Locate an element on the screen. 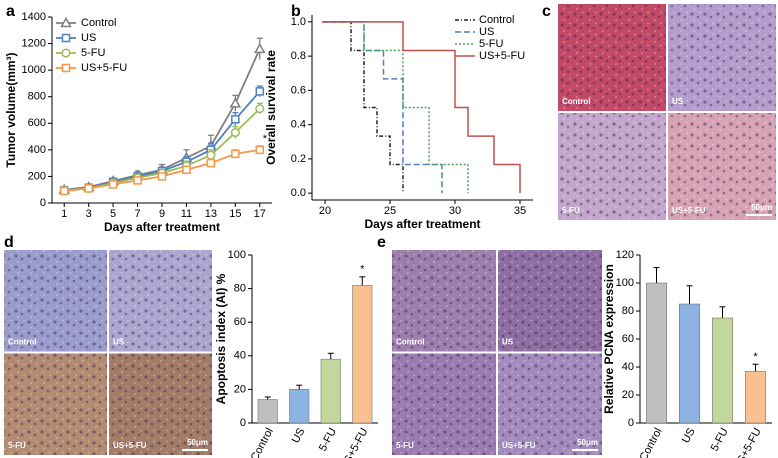  y-tick-label: 0.0 is located at coordinates (298, 193).